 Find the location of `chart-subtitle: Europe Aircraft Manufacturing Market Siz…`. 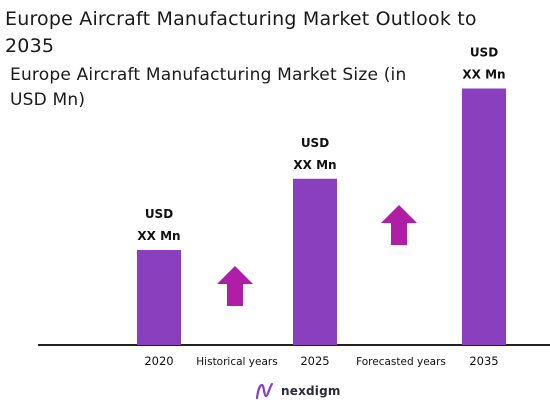

chart-subtitle: Europe Aircraft Manufacturing Market Siz… is located at coordinates (208, 87).